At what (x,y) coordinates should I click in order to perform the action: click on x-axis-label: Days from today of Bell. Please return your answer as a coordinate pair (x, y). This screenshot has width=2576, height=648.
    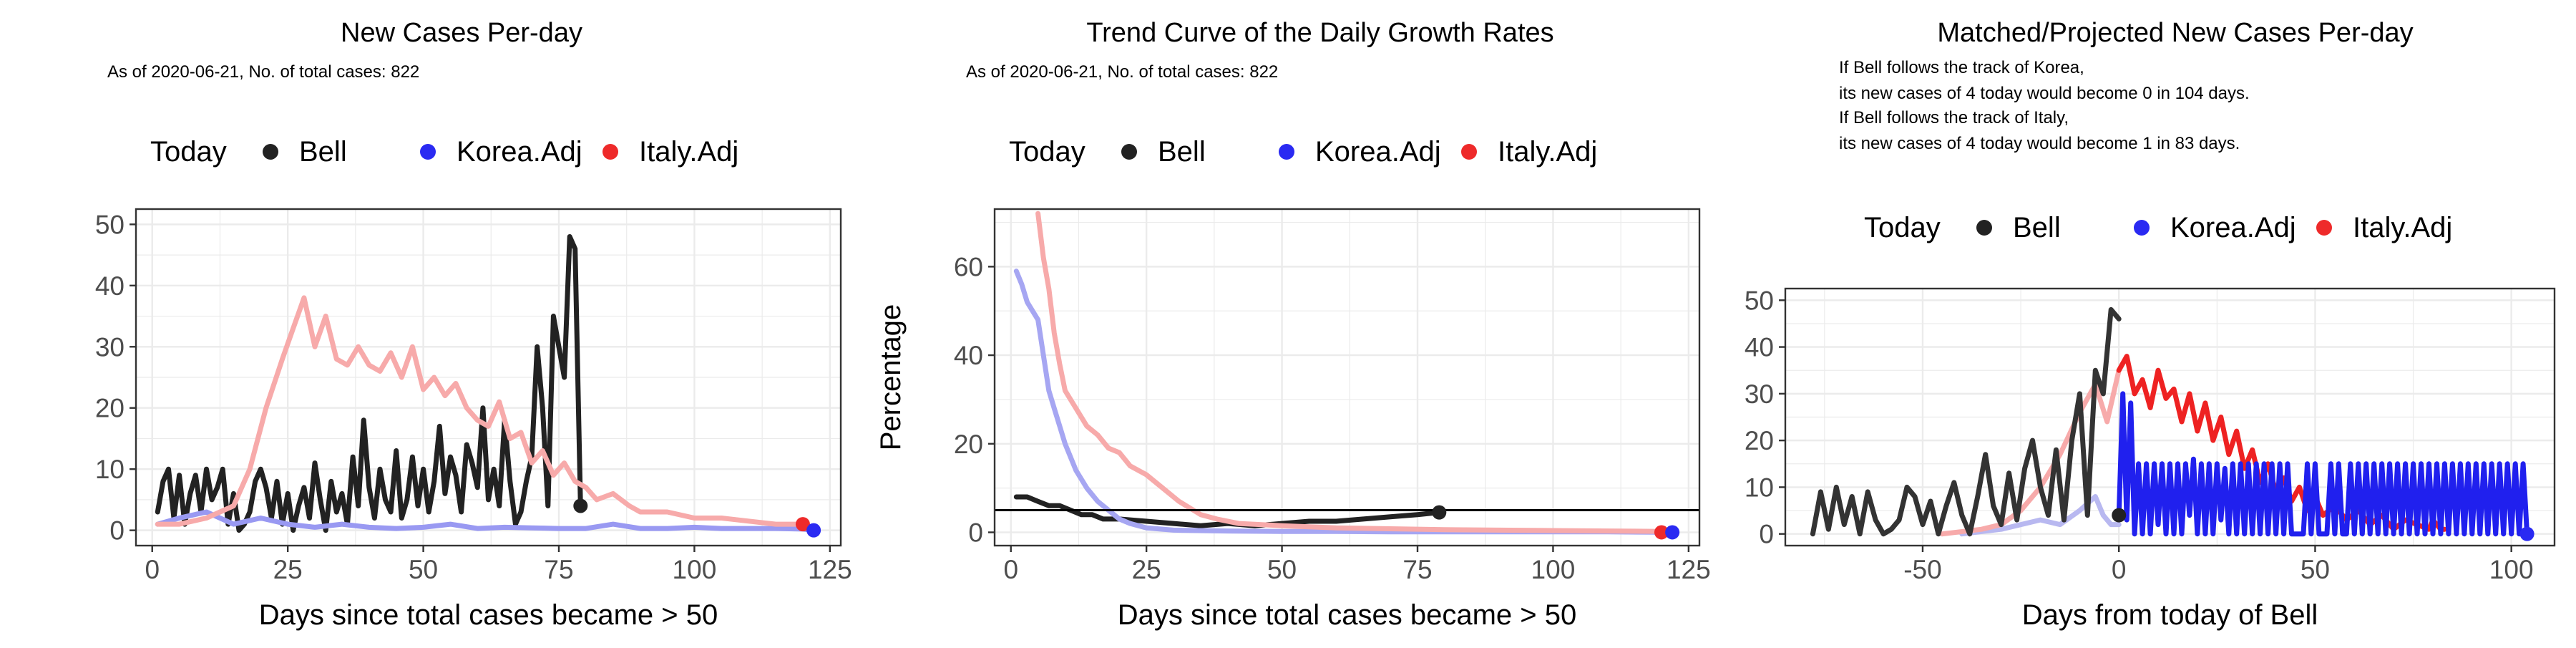
    Looking at the image, I should click on (2170, 615).